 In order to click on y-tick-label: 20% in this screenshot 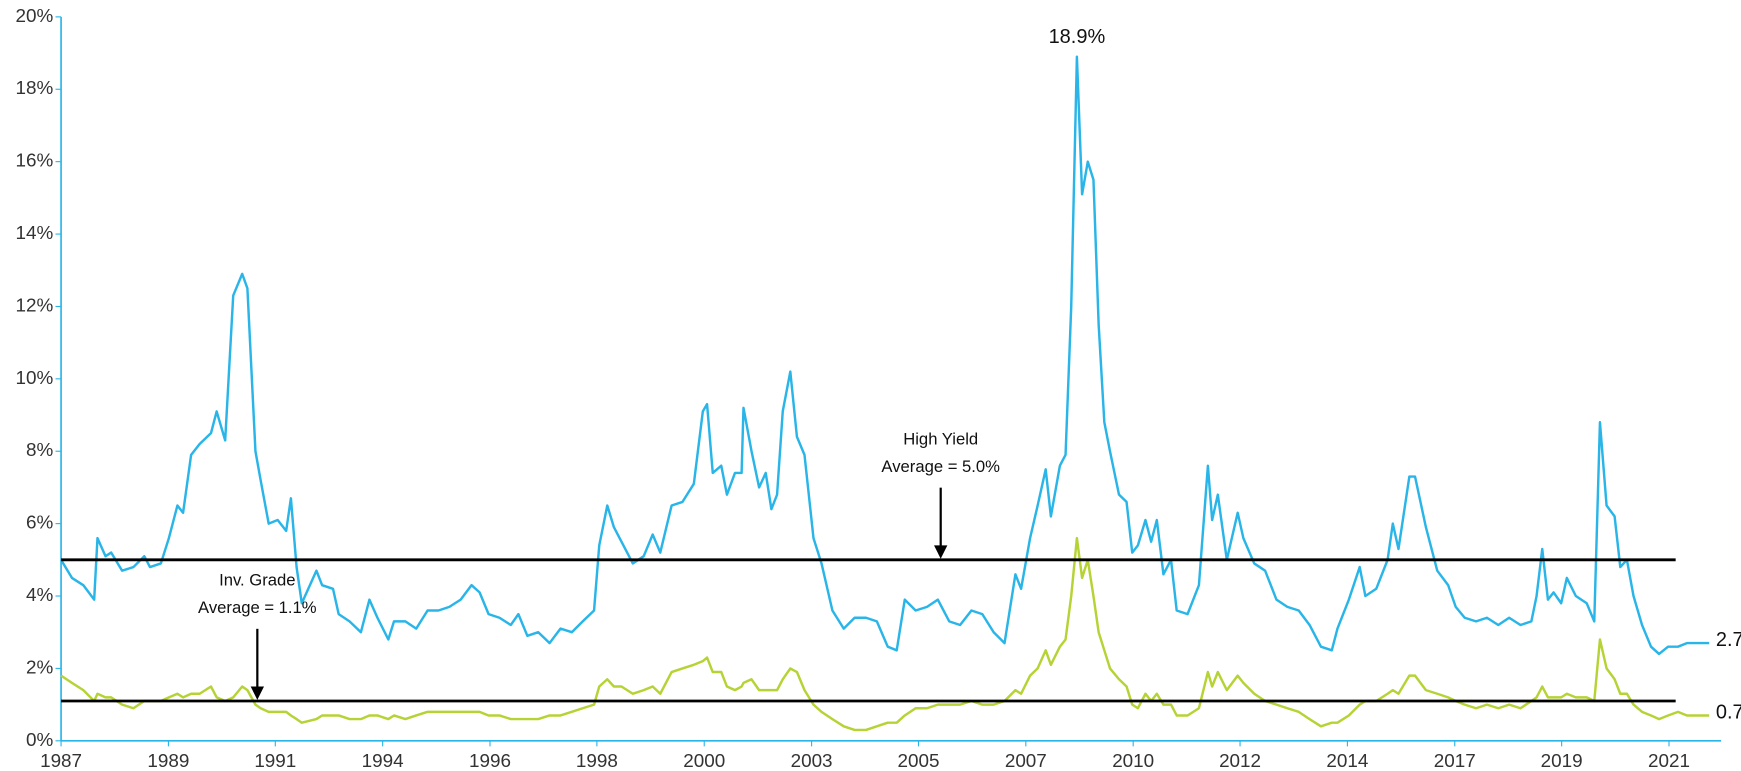, I will do `click(35, 15)`.